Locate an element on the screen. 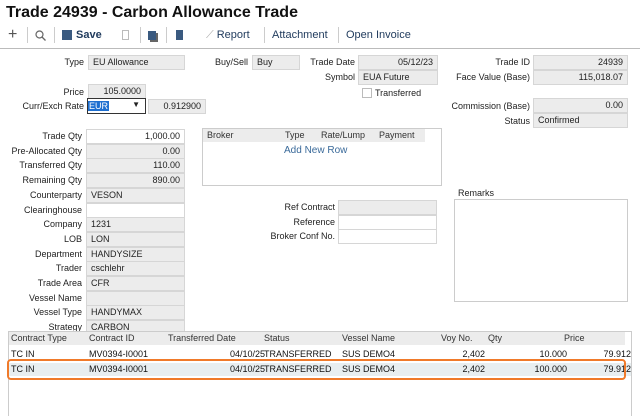 This screenshot has width=640, height=416. trade-date-field: 05/12/23 is located at coordinates (398, 62).